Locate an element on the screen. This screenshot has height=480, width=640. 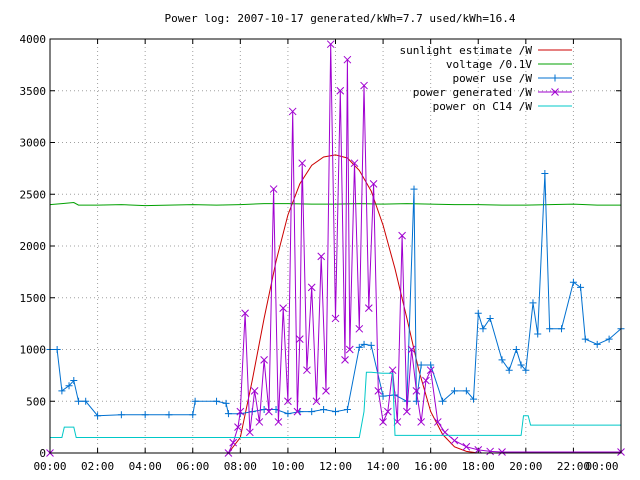
y-tick-label: 1500 is located at coordinates (33, 298).